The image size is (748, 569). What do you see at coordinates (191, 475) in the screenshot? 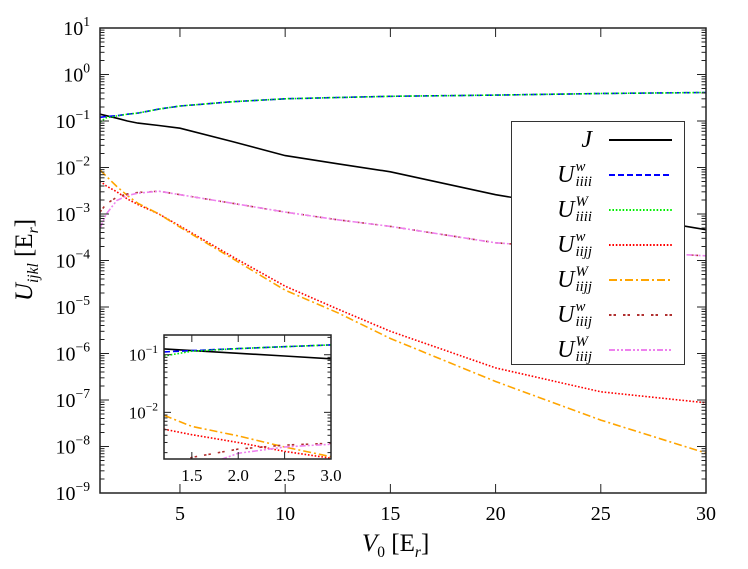
I see `inset-x-tick-label: 1.5` at bounding box center [191, 475].